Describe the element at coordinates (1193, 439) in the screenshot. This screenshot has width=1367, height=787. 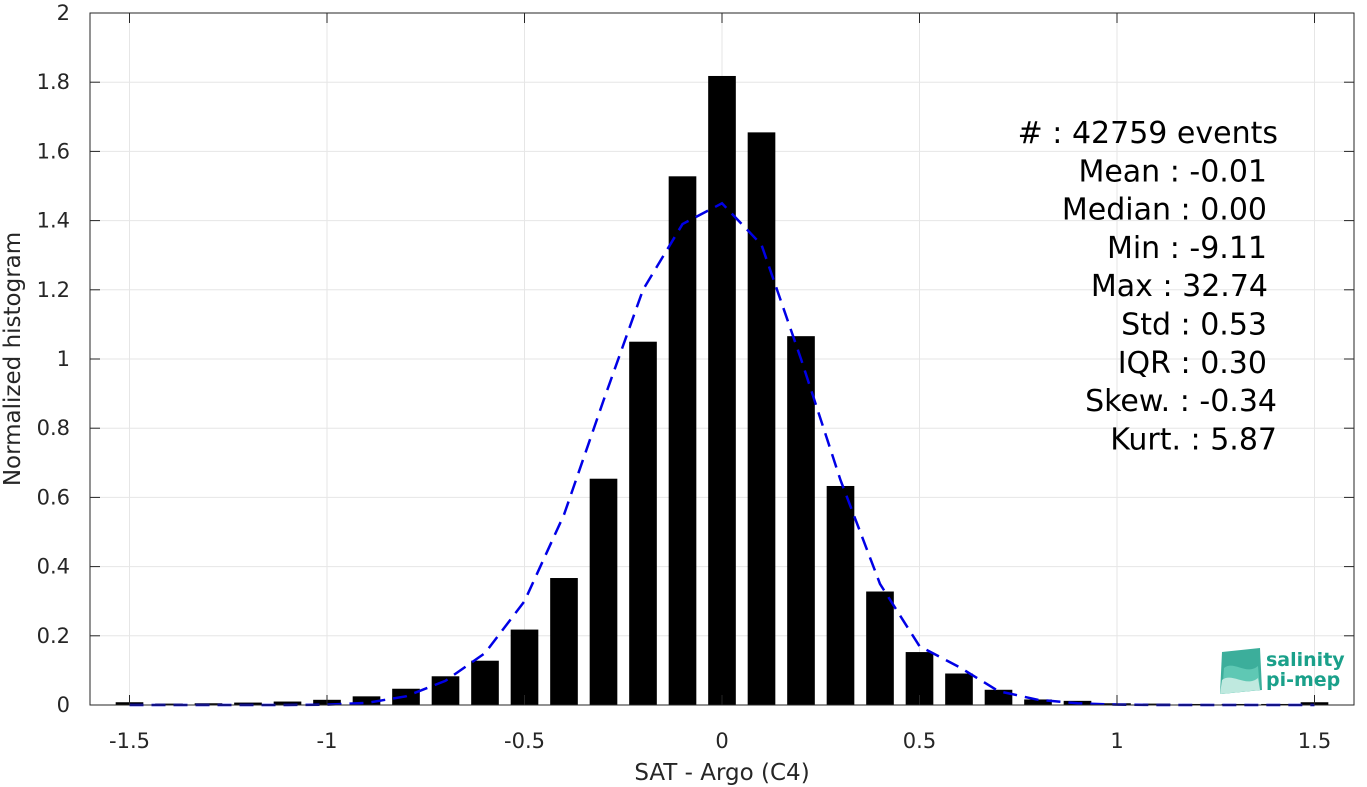
I see `stats-line: Kurt. : 5.87` at that location.